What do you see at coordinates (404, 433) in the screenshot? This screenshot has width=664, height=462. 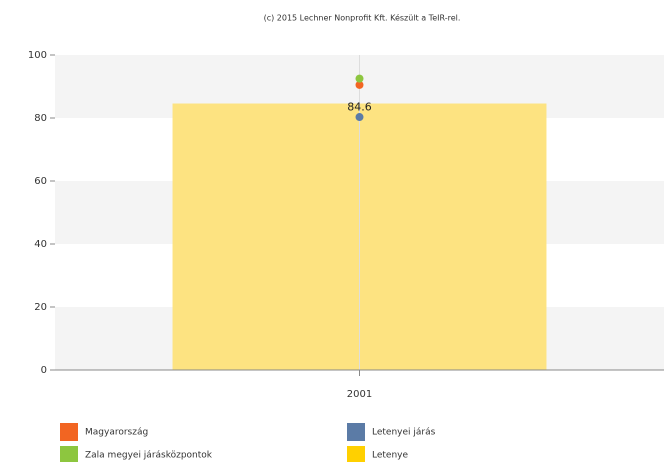 I see `legend-label: Letenyei járás` at bounding box center [404, 433].